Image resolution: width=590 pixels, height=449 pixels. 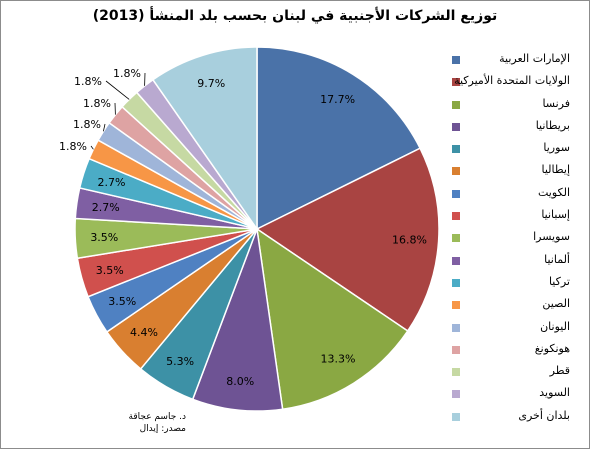 What do you see at coordinates (157, 417) in the screenshot?
I see `source-author: د. جاسم عجاقة` at bounding box center [157, 417].